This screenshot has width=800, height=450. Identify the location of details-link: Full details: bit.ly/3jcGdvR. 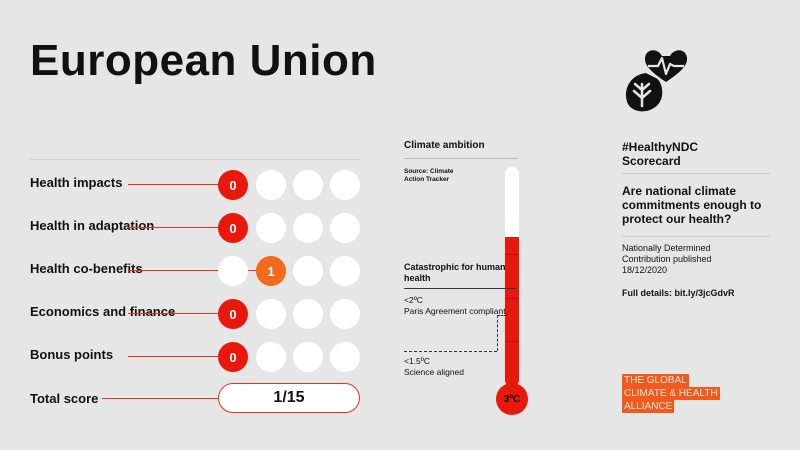
(678, 293).